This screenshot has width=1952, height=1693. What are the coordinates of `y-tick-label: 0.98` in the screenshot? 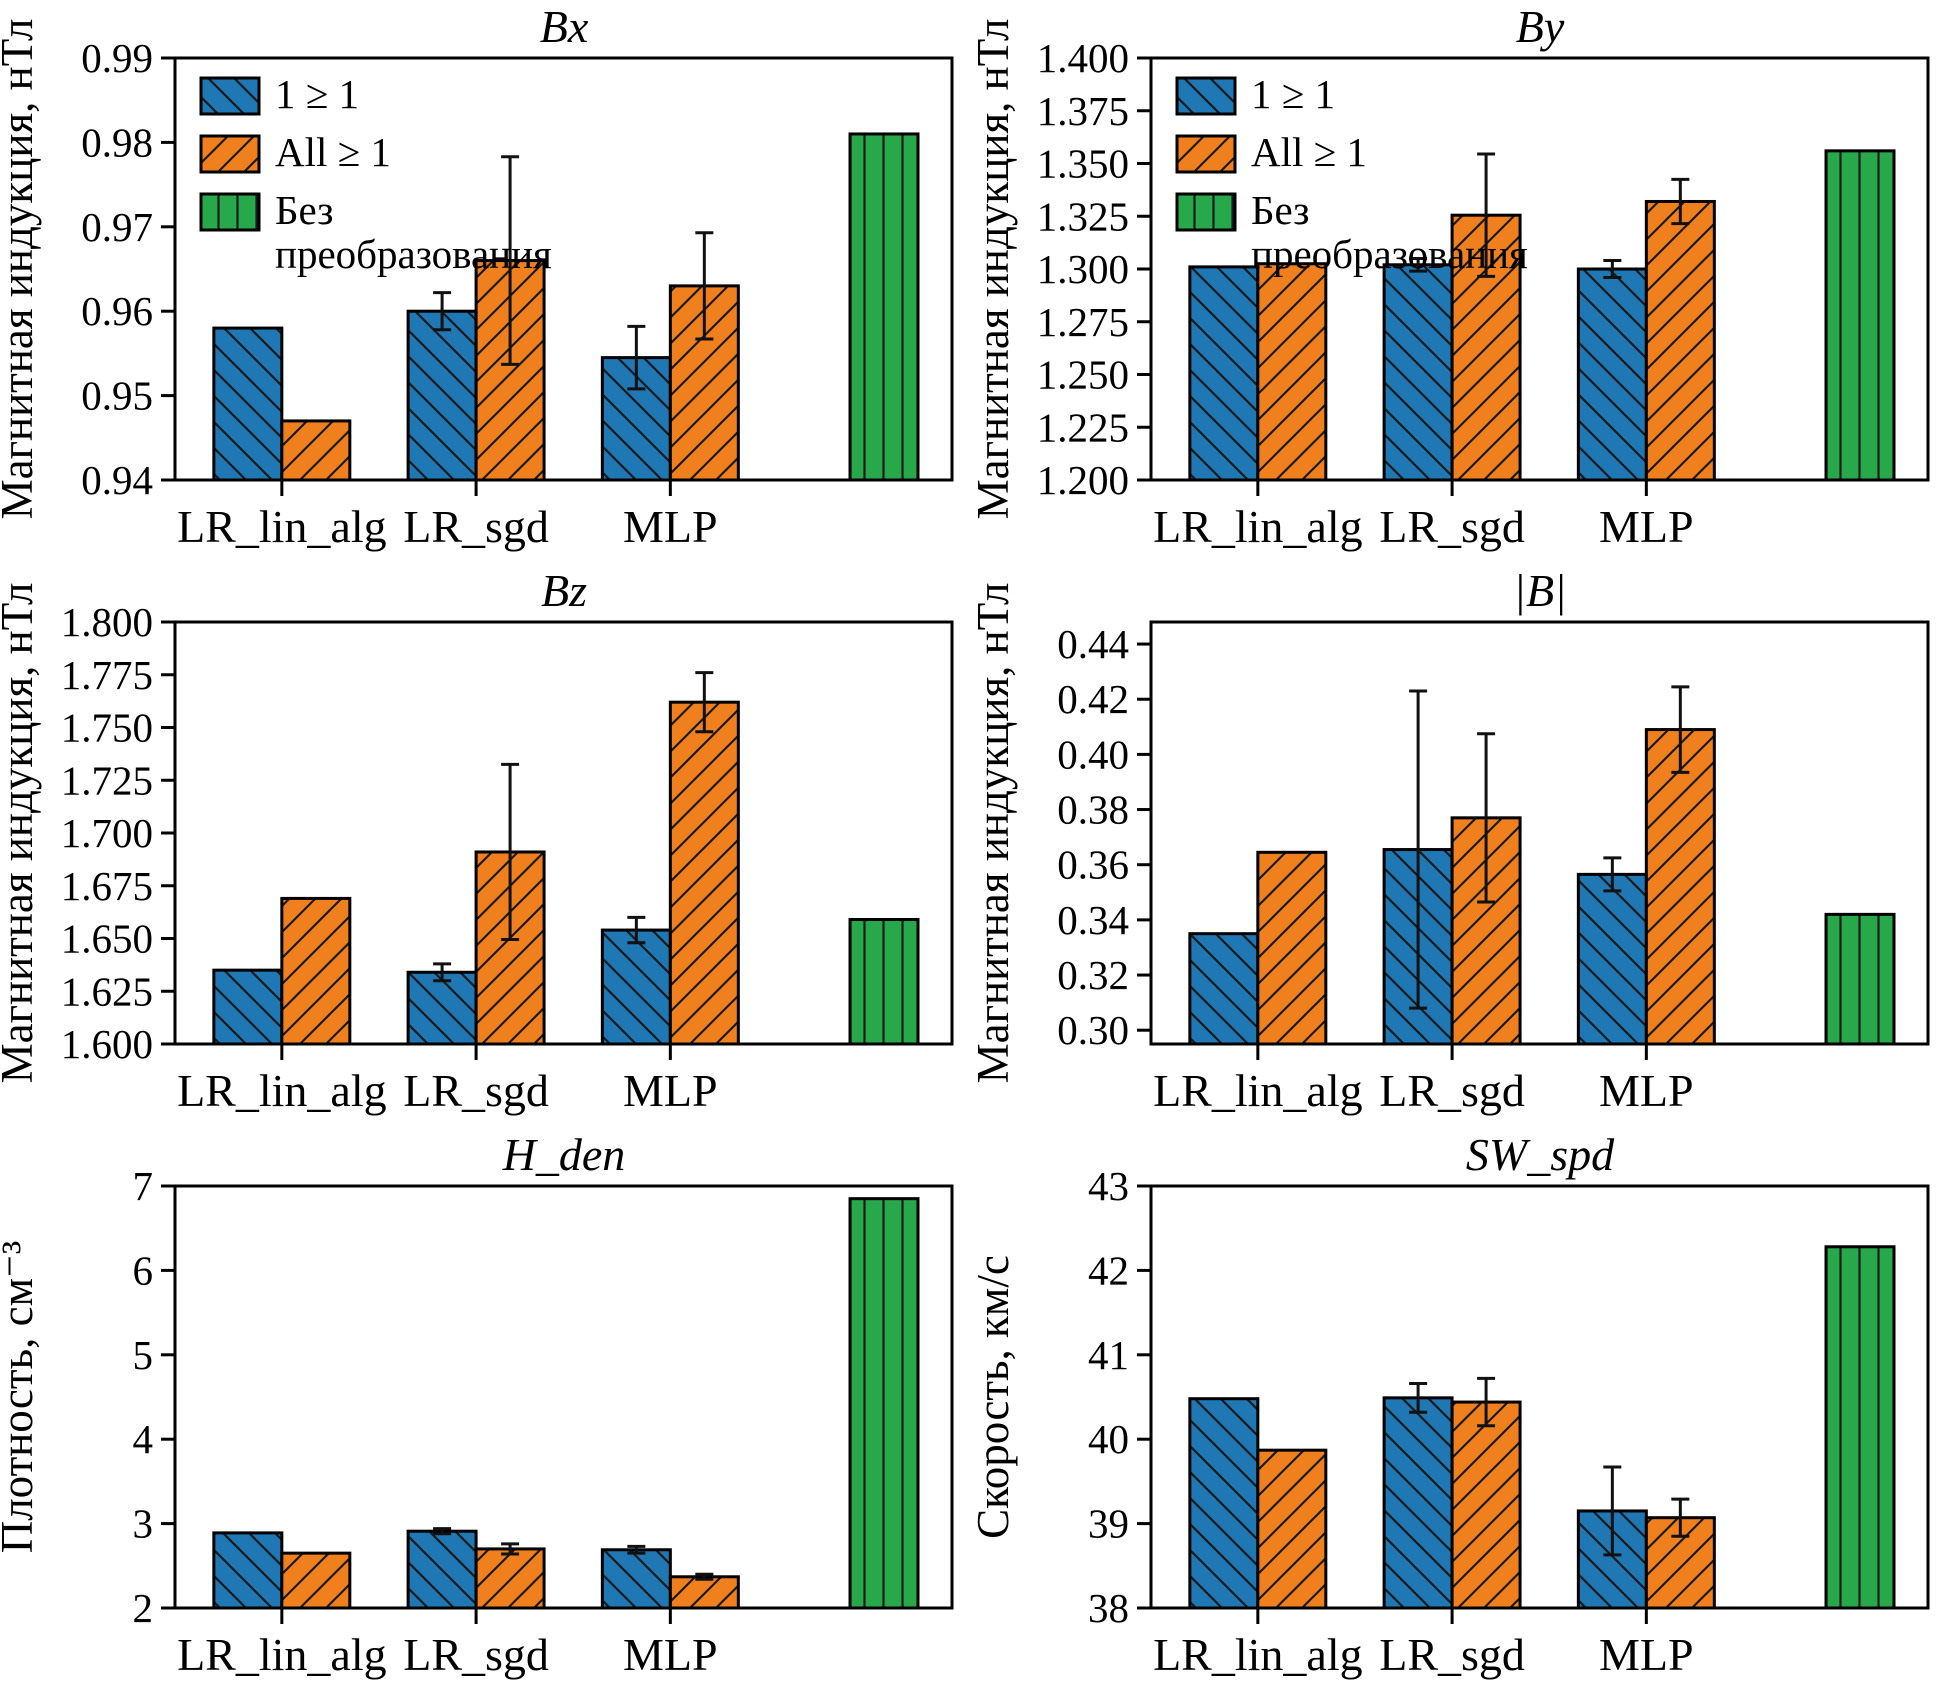 It's located at (117, 142).